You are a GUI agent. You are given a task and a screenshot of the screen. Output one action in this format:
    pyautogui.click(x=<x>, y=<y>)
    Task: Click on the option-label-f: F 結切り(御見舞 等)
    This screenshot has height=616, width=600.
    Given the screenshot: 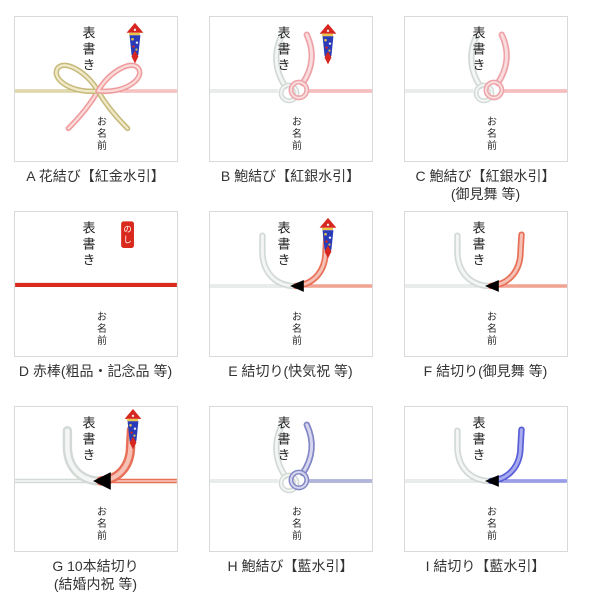 What is the action you would take?
    pyautogui.click(x=486, y=371)
    